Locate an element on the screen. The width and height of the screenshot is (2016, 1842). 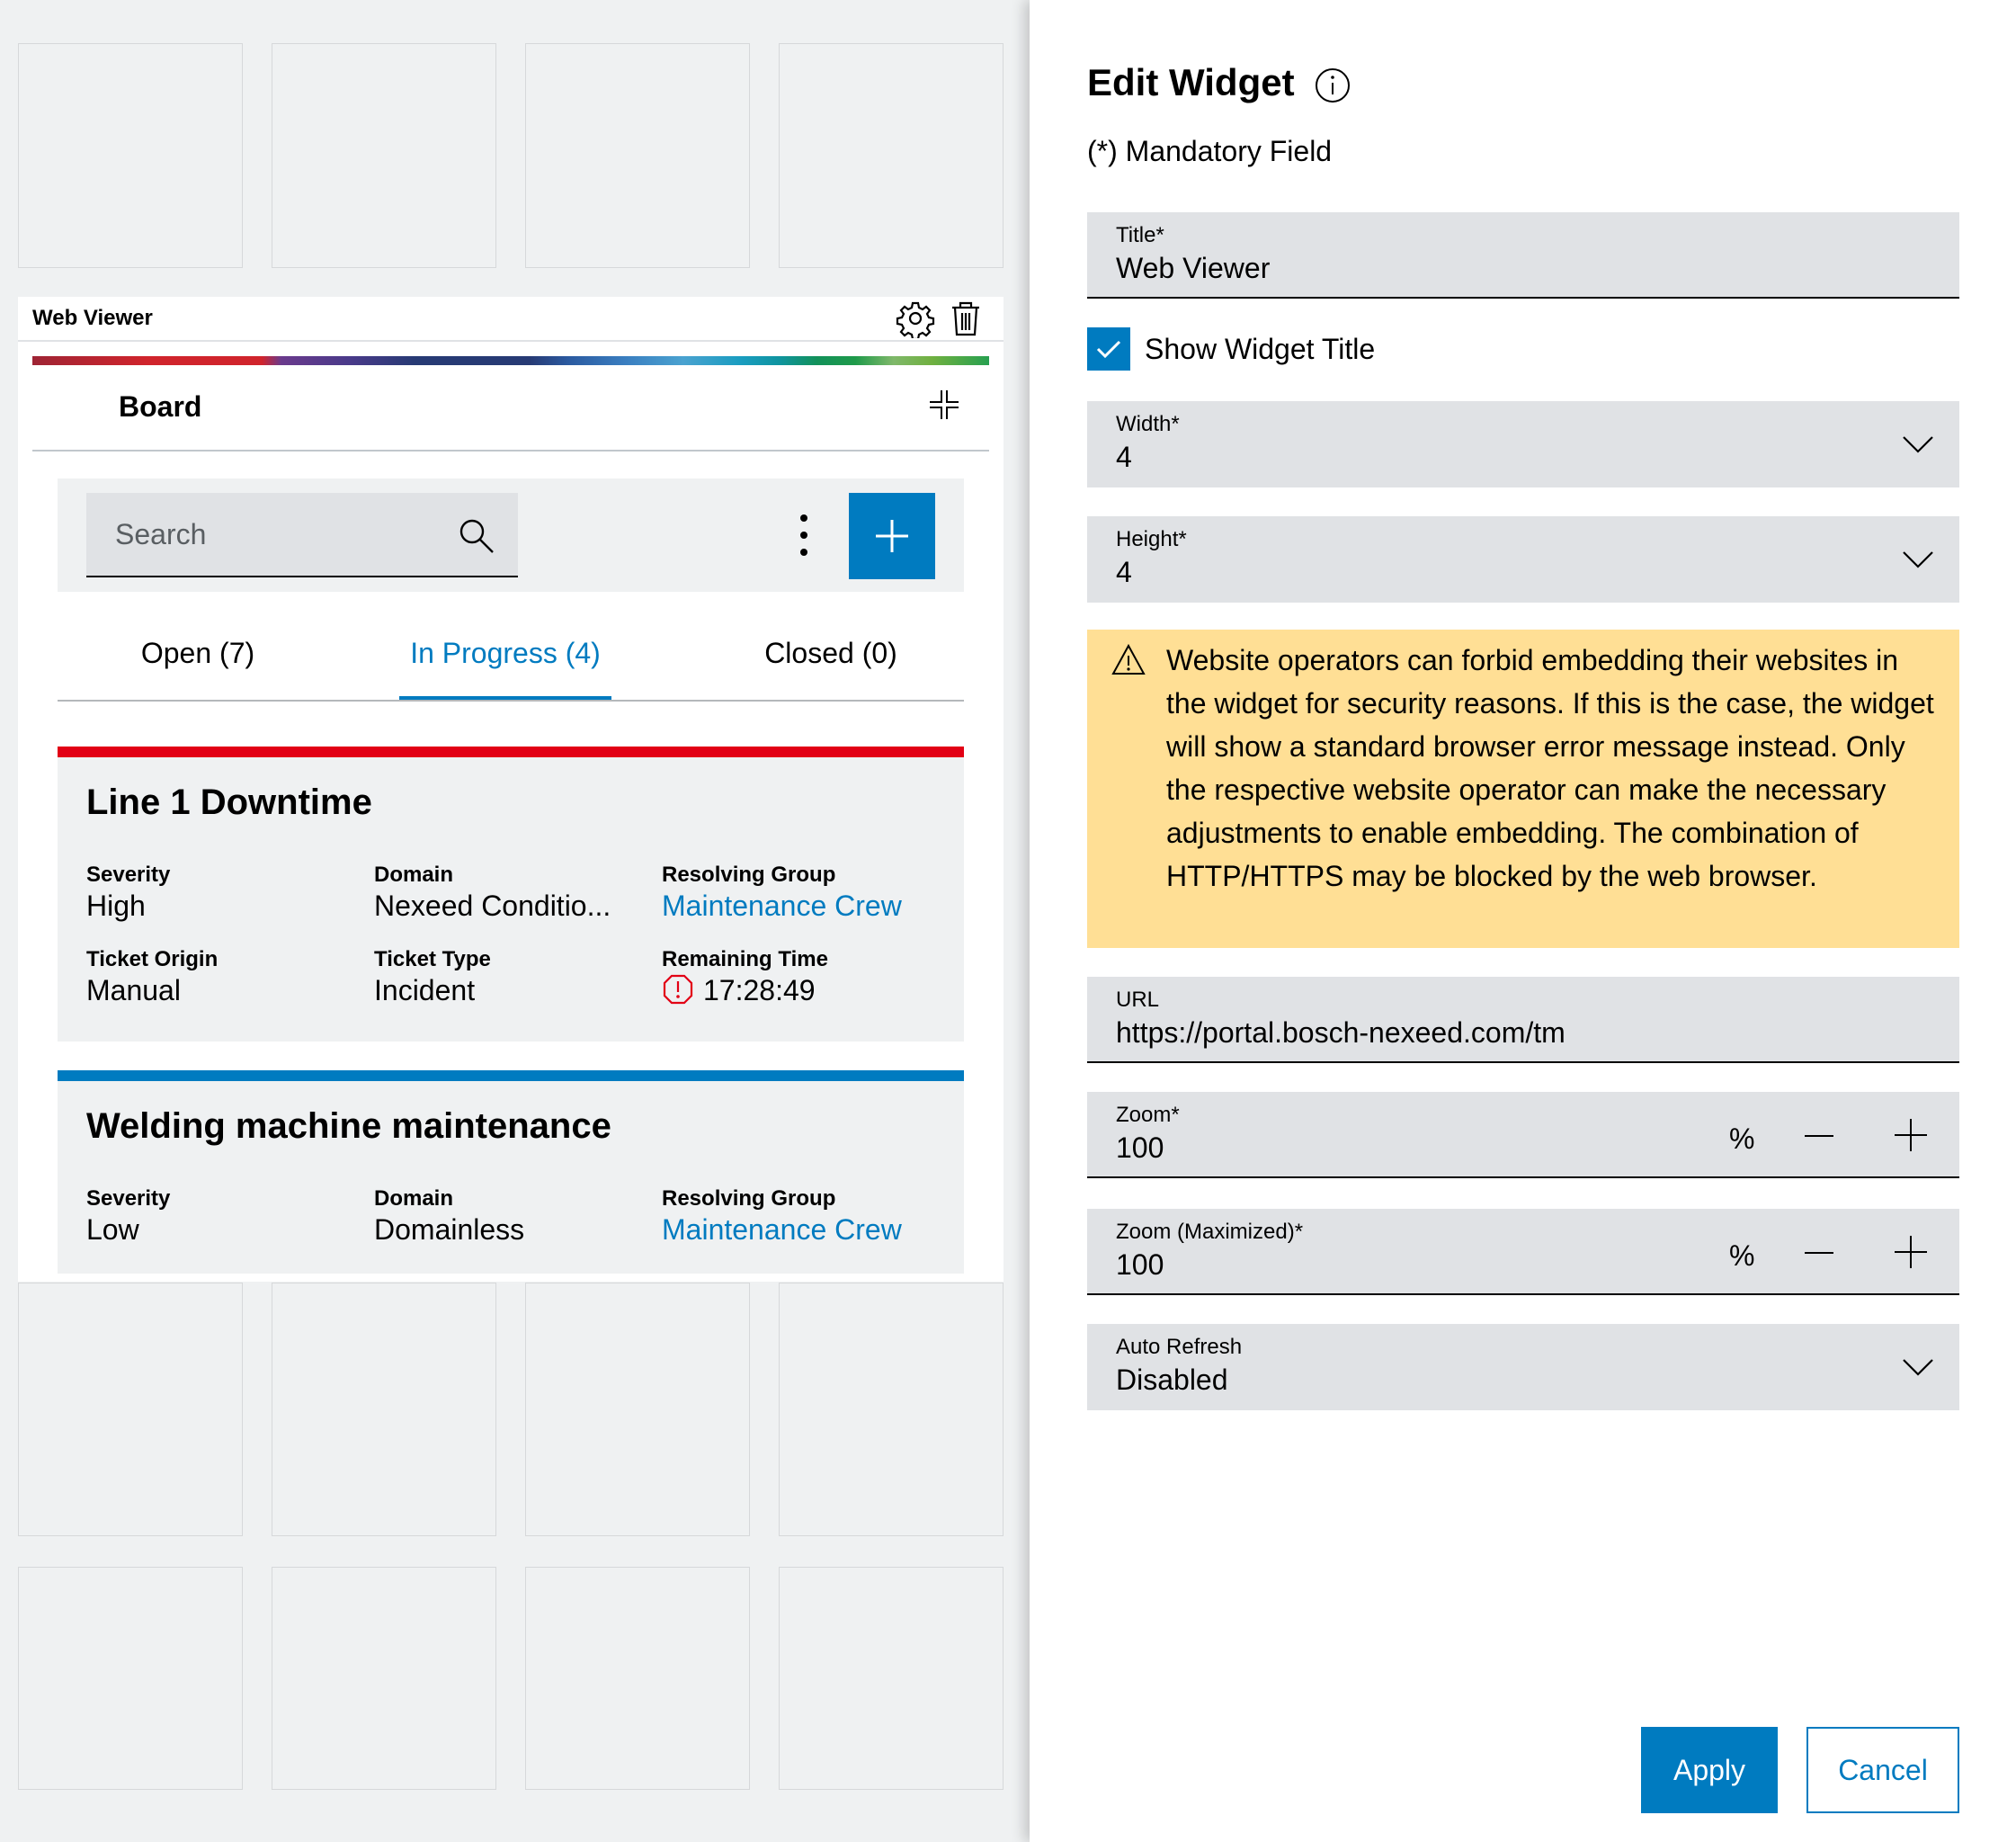
field-label: Severity is located at coordinates (128, 1199).